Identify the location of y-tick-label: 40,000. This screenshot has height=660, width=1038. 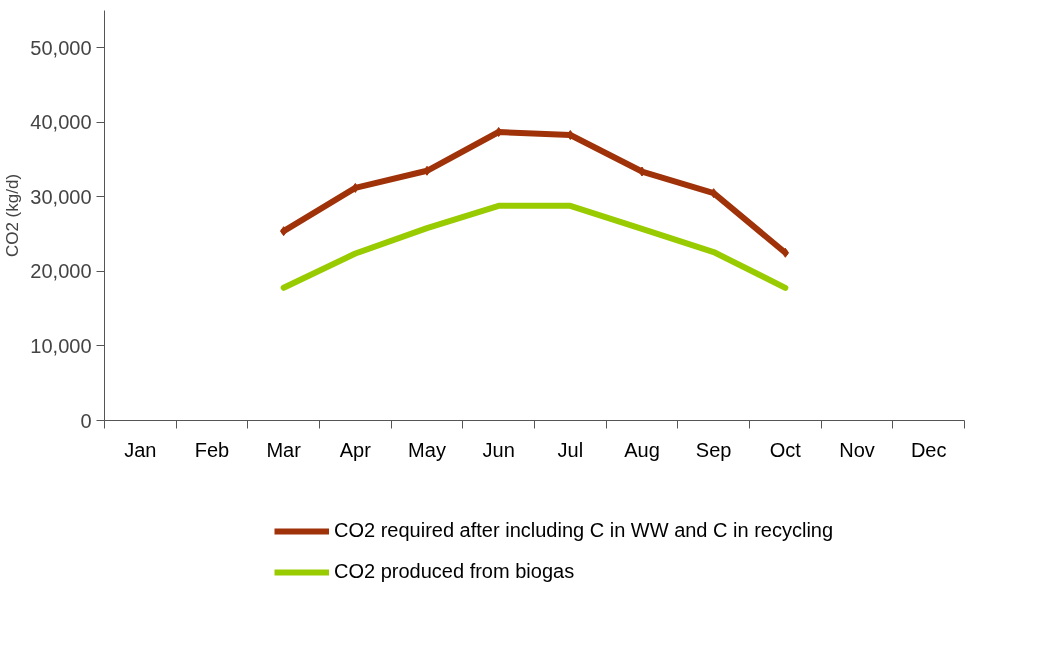
(61, 122).